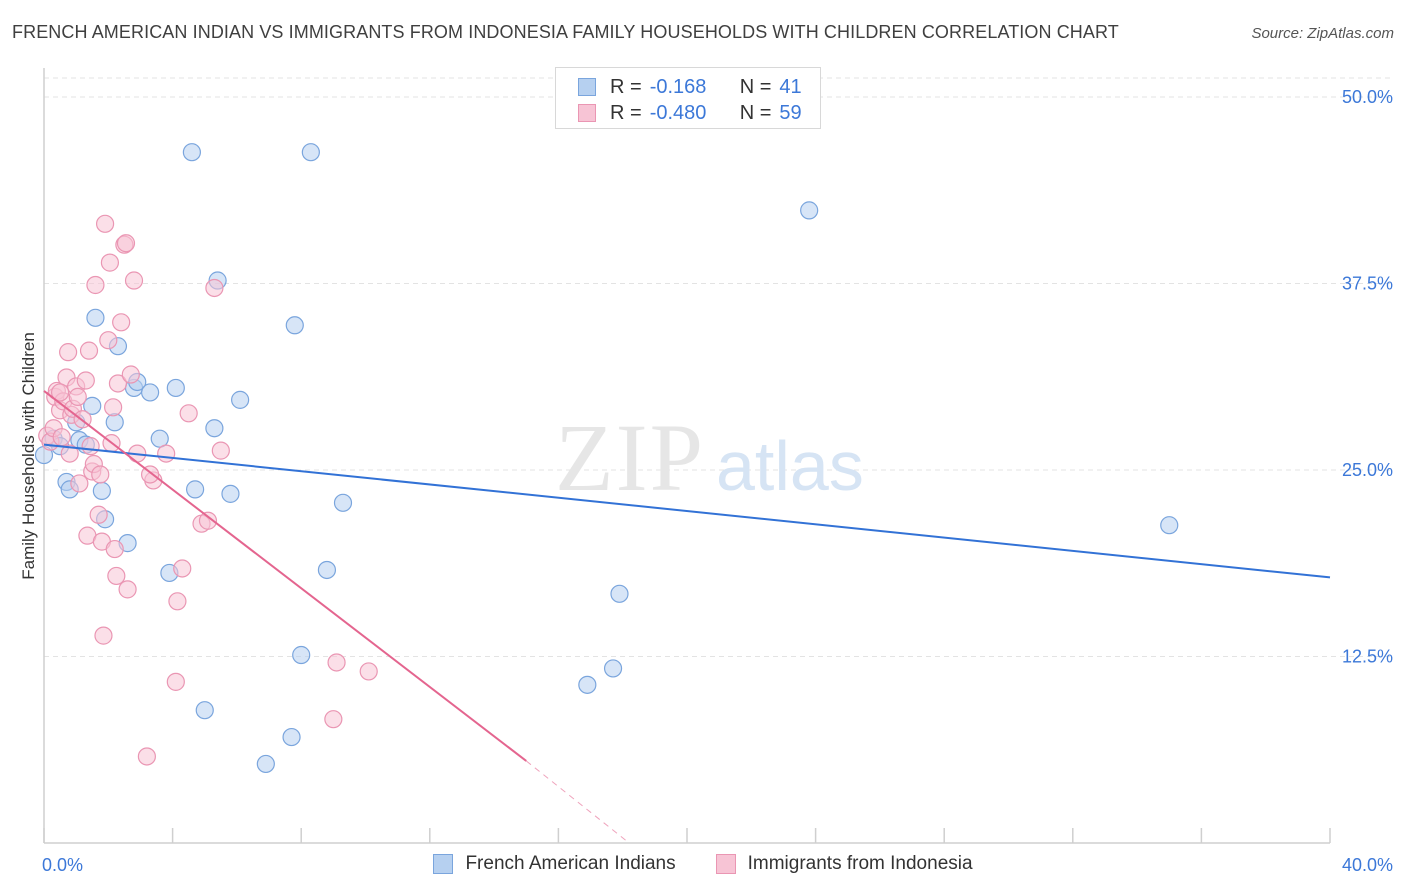 Image resolution: width=1406 pixels, height=892 pixels. What do you see at coordinates (587, 113) in the screenshot?
I see `pink-swatch` at bounding box center [587, 113].